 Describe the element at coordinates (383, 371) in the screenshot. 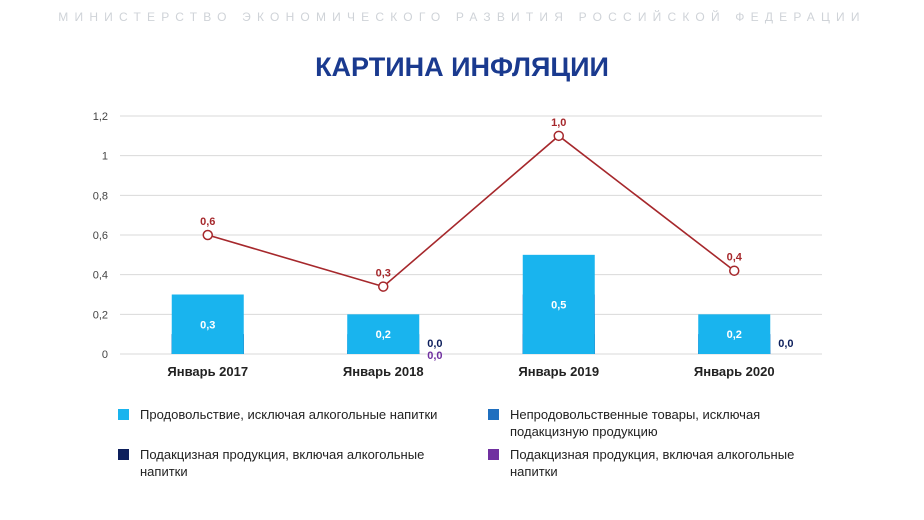

I see `x-tick-label: Январь 2018` at that location.